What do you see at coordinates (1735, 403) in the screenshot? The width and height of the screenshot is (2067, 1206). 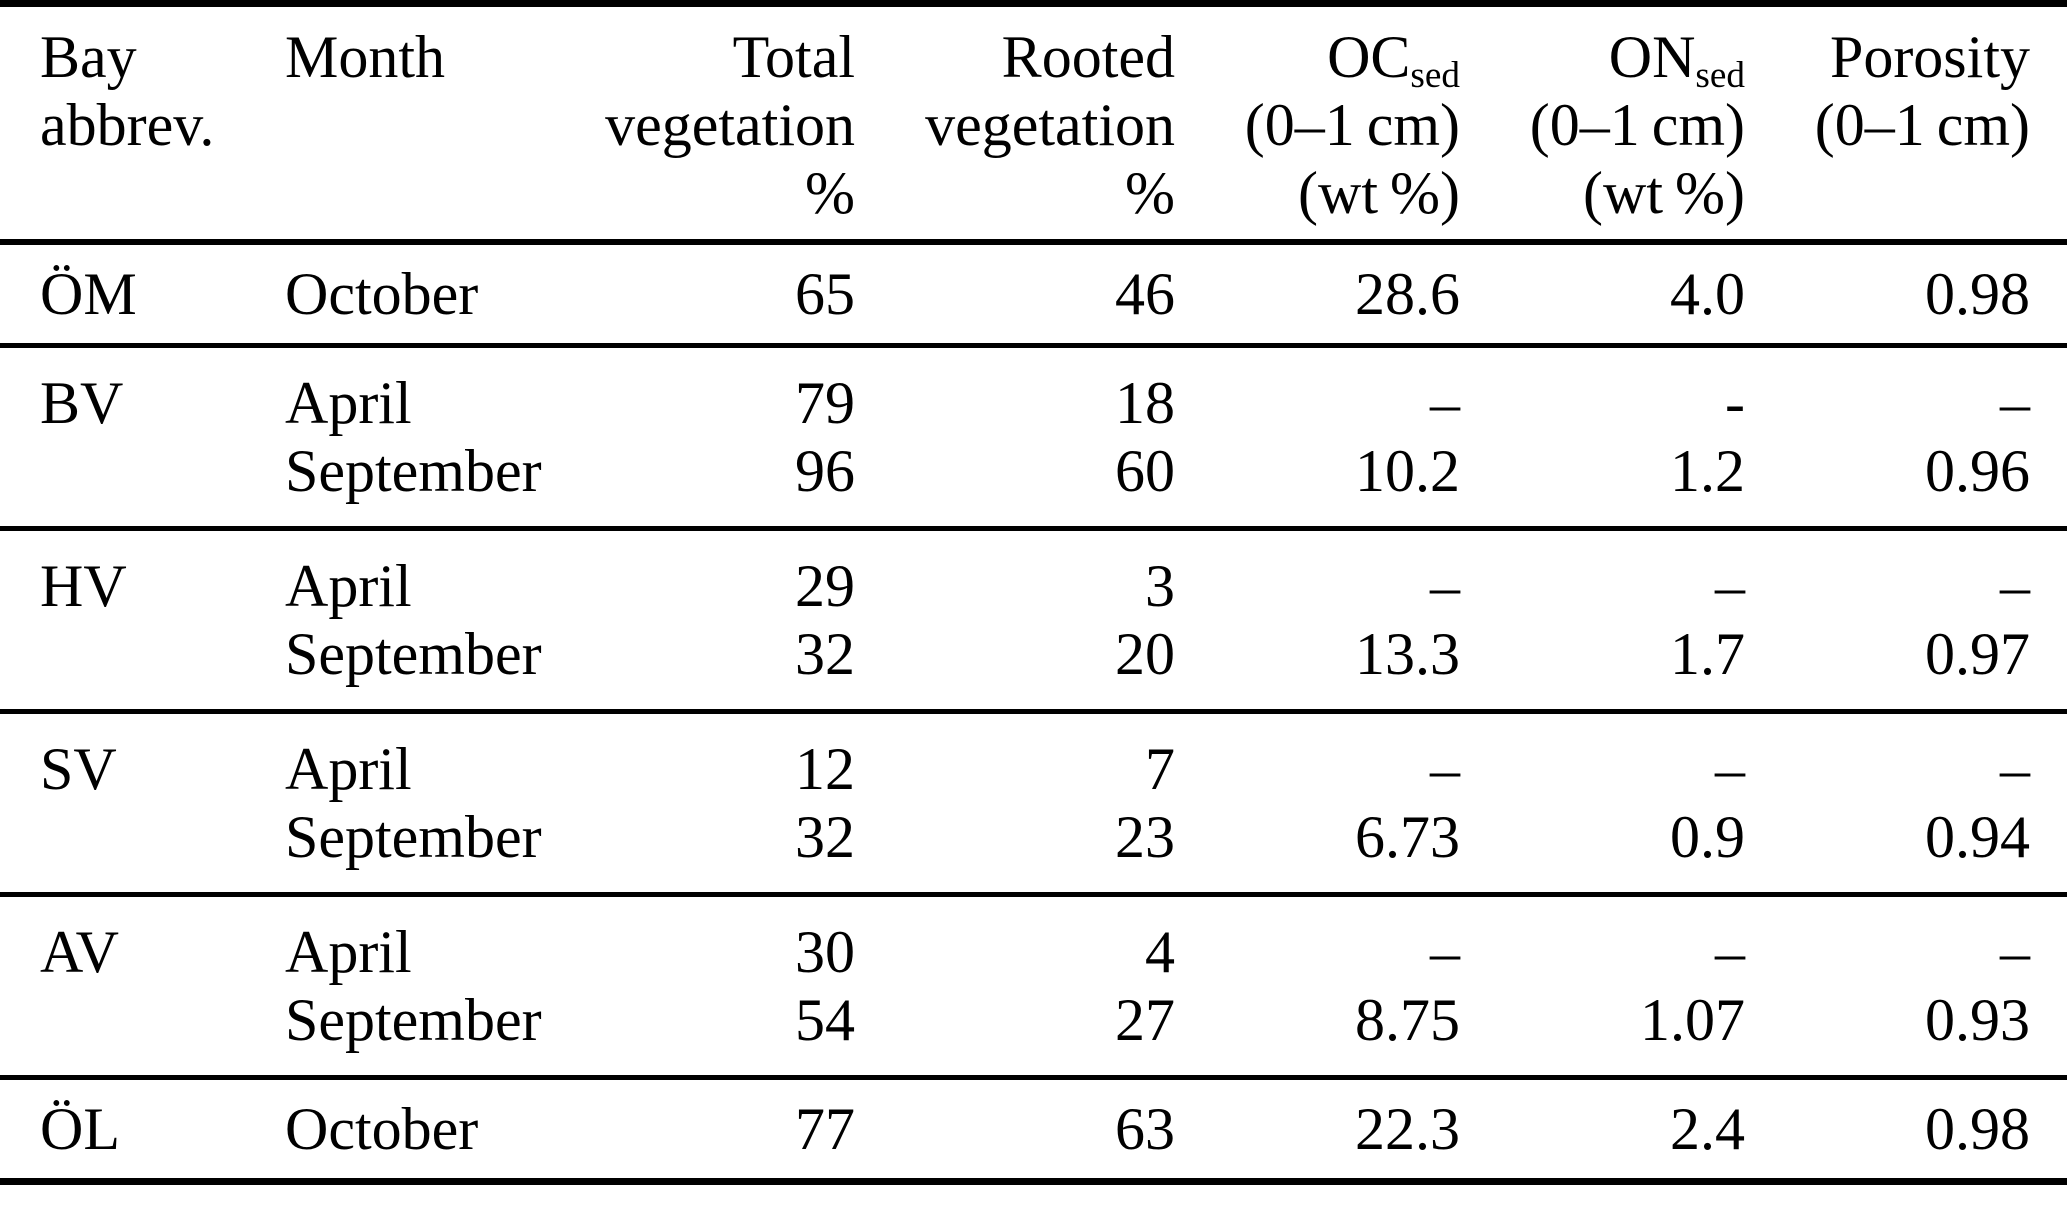 I see `cell-on-sed: -` at bounding box center [1735, 403].